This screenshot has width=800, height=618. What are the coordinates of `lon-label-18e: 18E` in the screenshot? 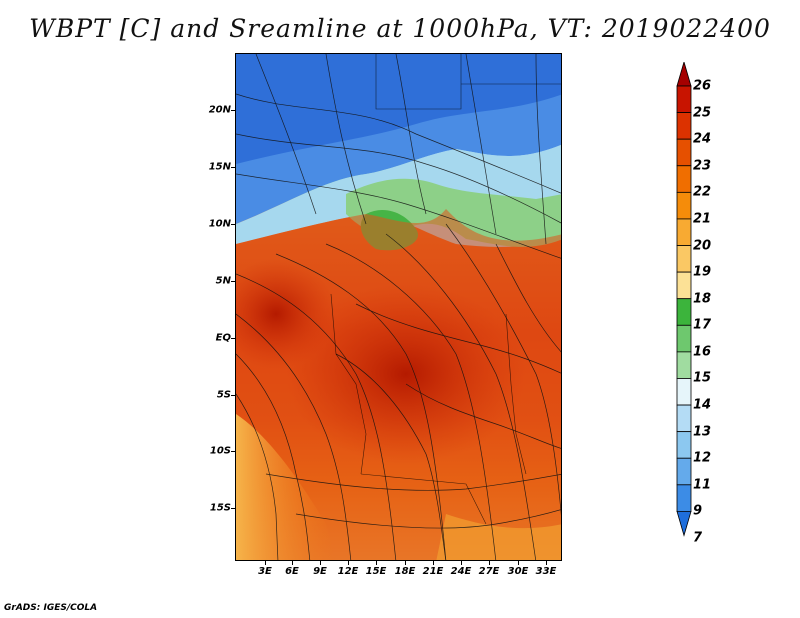 It's located at (405, 571).